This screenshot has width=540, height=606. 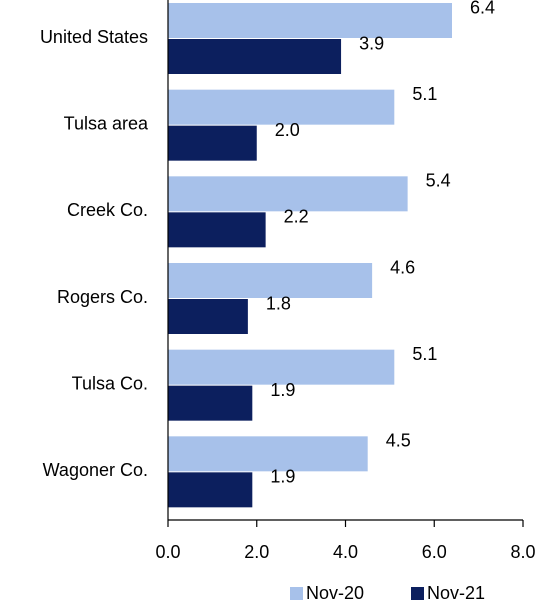 What do you see at coordinates (371, 43) in the screenshot?
I see `value-label: 3.9` at bounding box center [371, 43].